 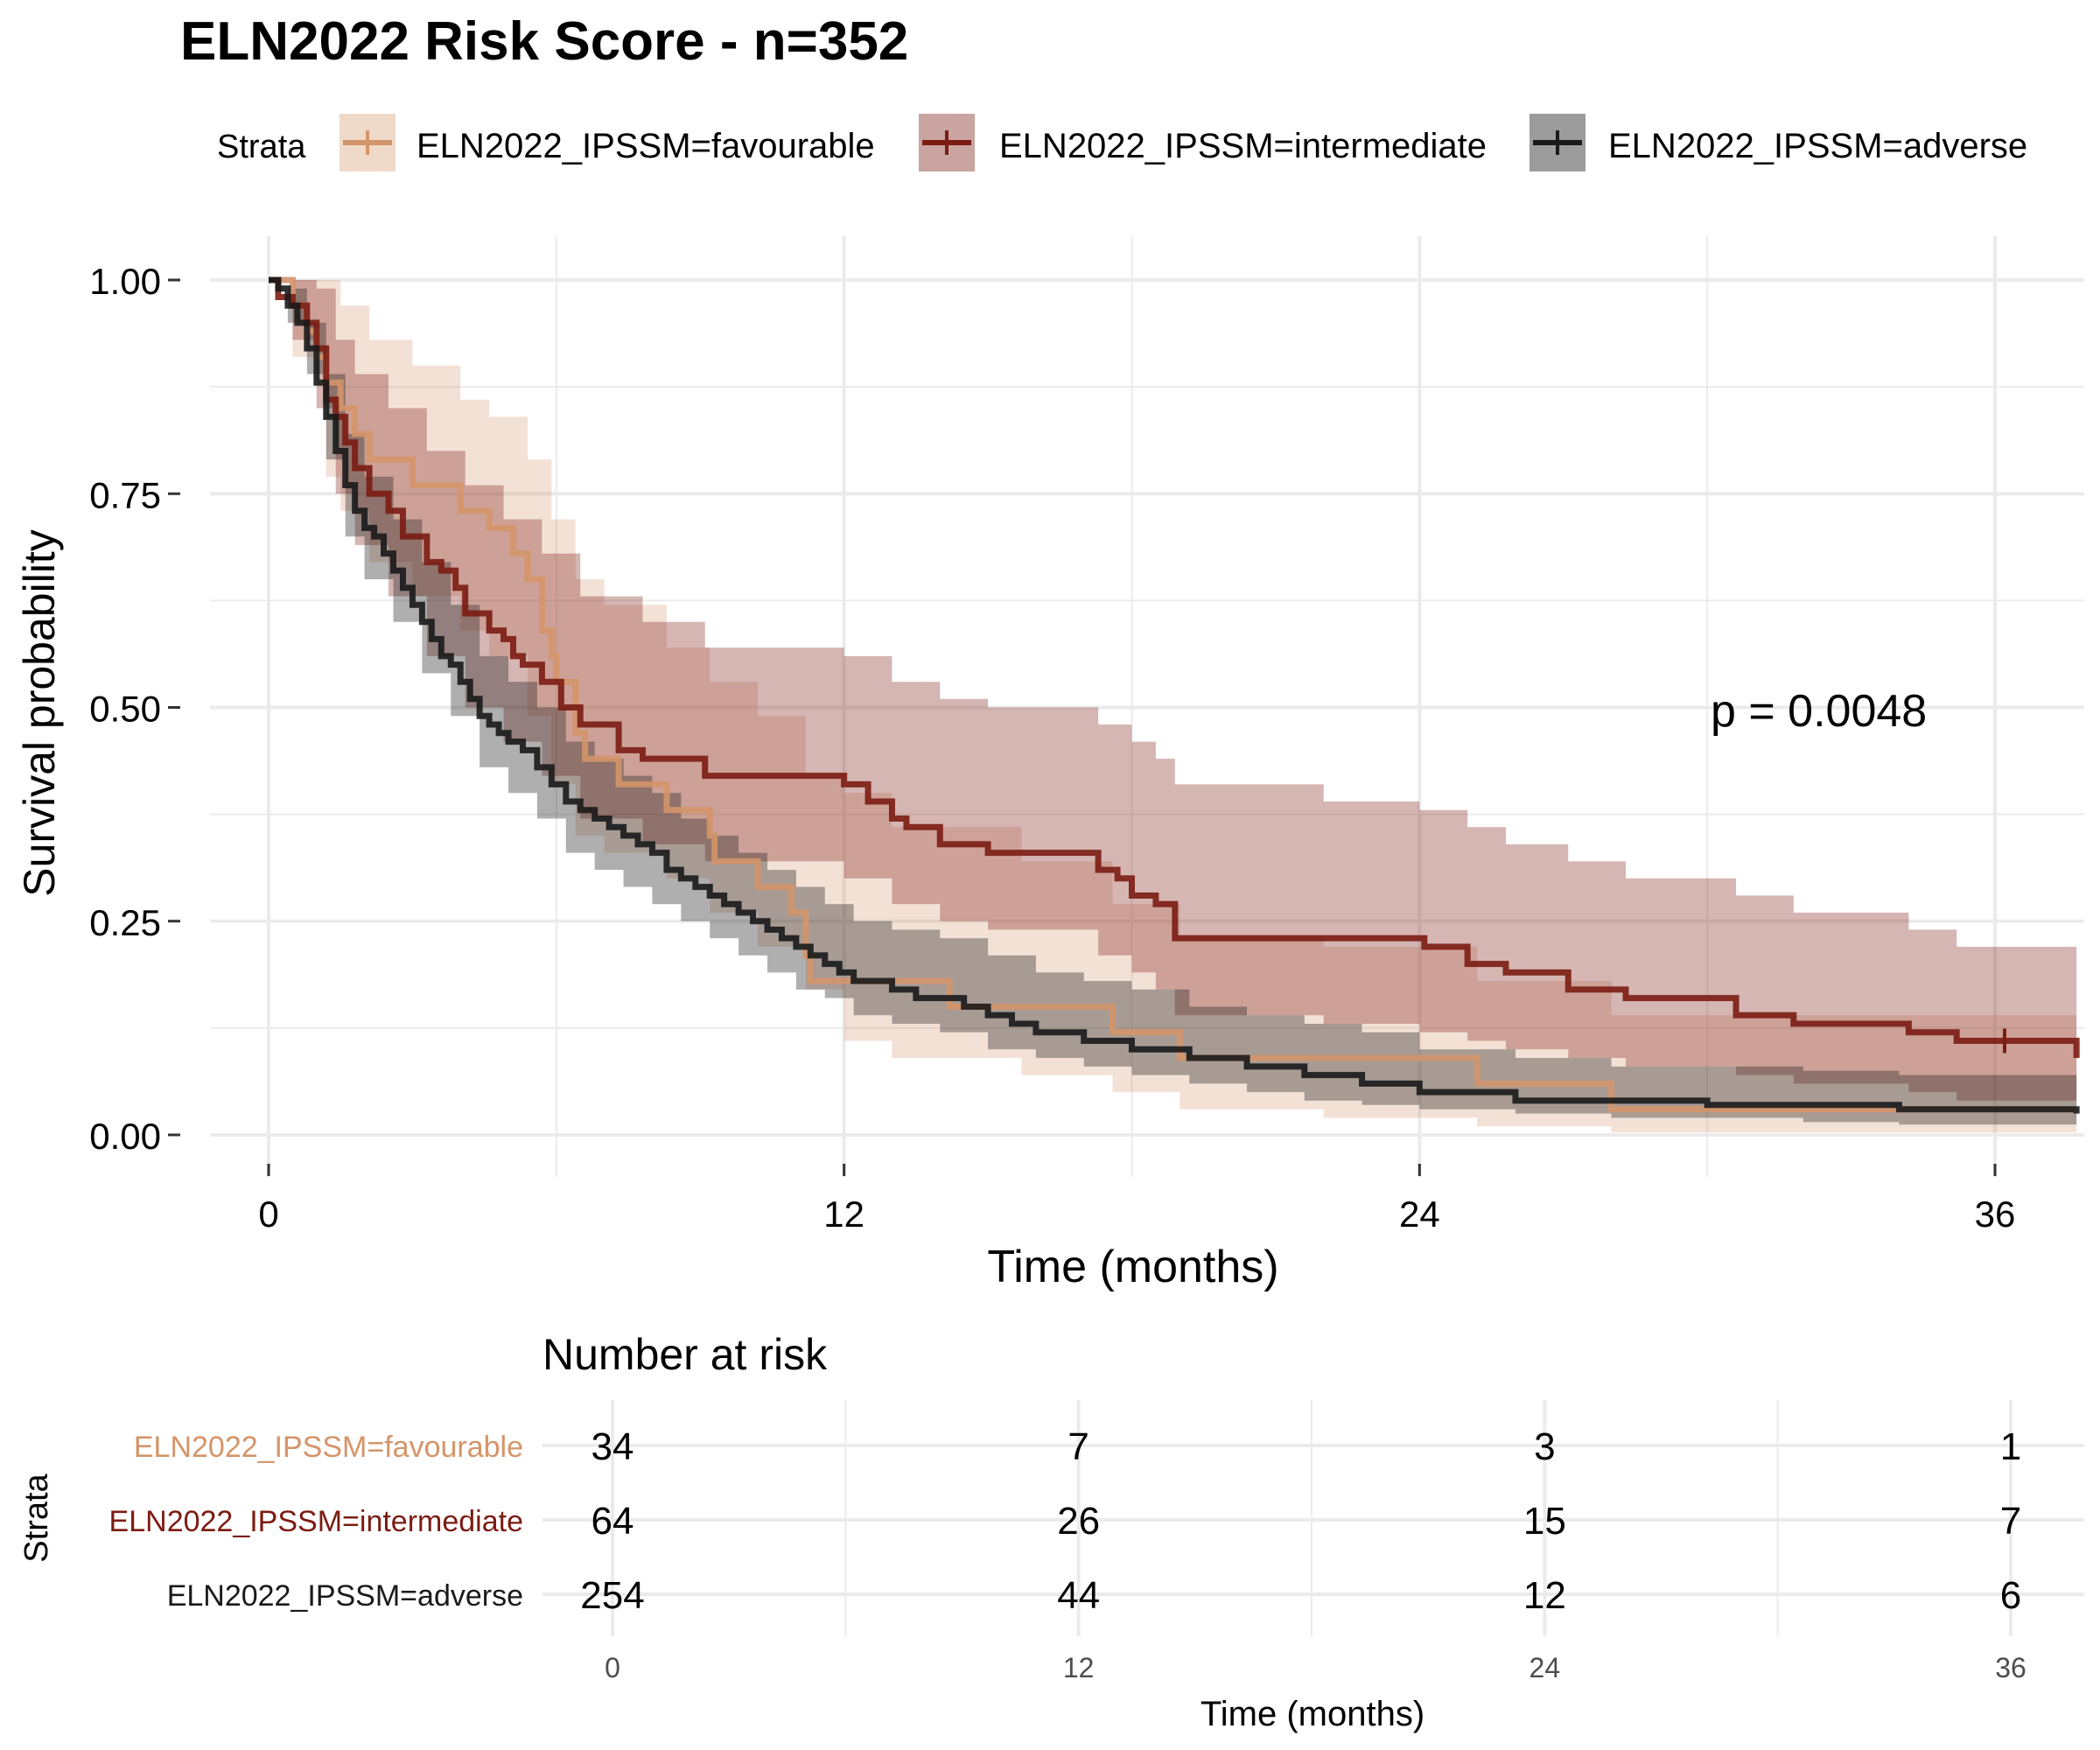 What do you see at coordinates (613, 1521) in the screenshot?
I see `risk-count: 64` at bounding box center [613, 1521].